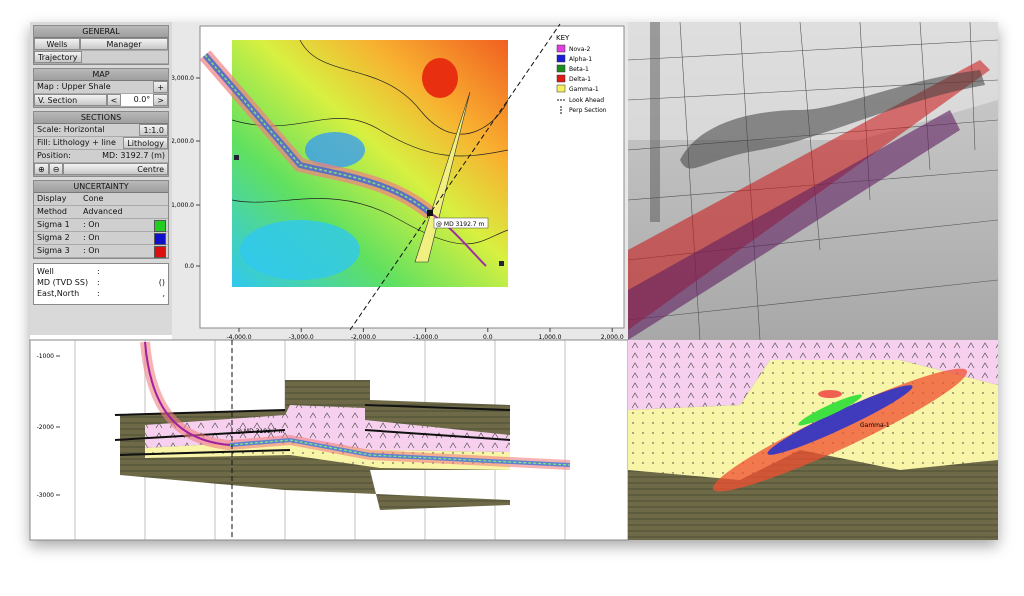  What do you see at coordinates (550, 337) in the screenshot?
I see `x-tick-label: 1,000.0` at bounding box center [550, 337].